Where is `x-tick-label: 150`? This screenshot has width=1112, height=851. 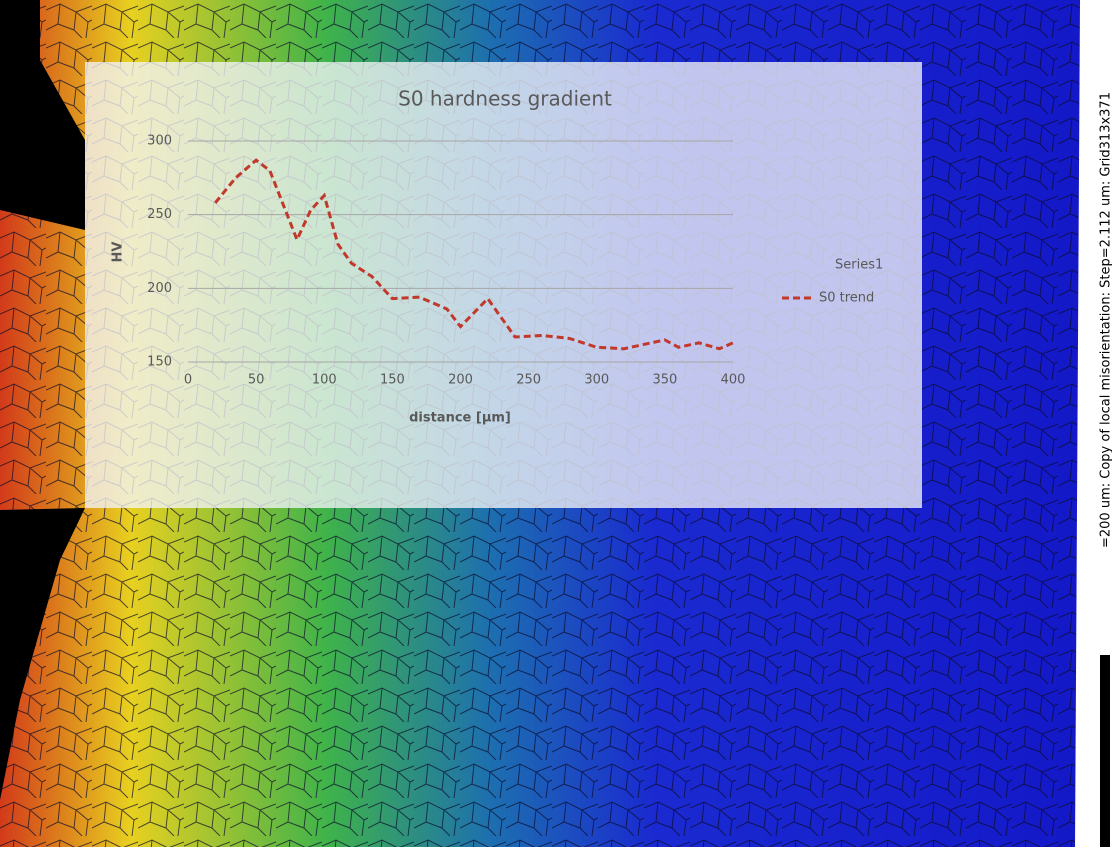
x-tick-label: 150 is located at coordinates (392, 380).